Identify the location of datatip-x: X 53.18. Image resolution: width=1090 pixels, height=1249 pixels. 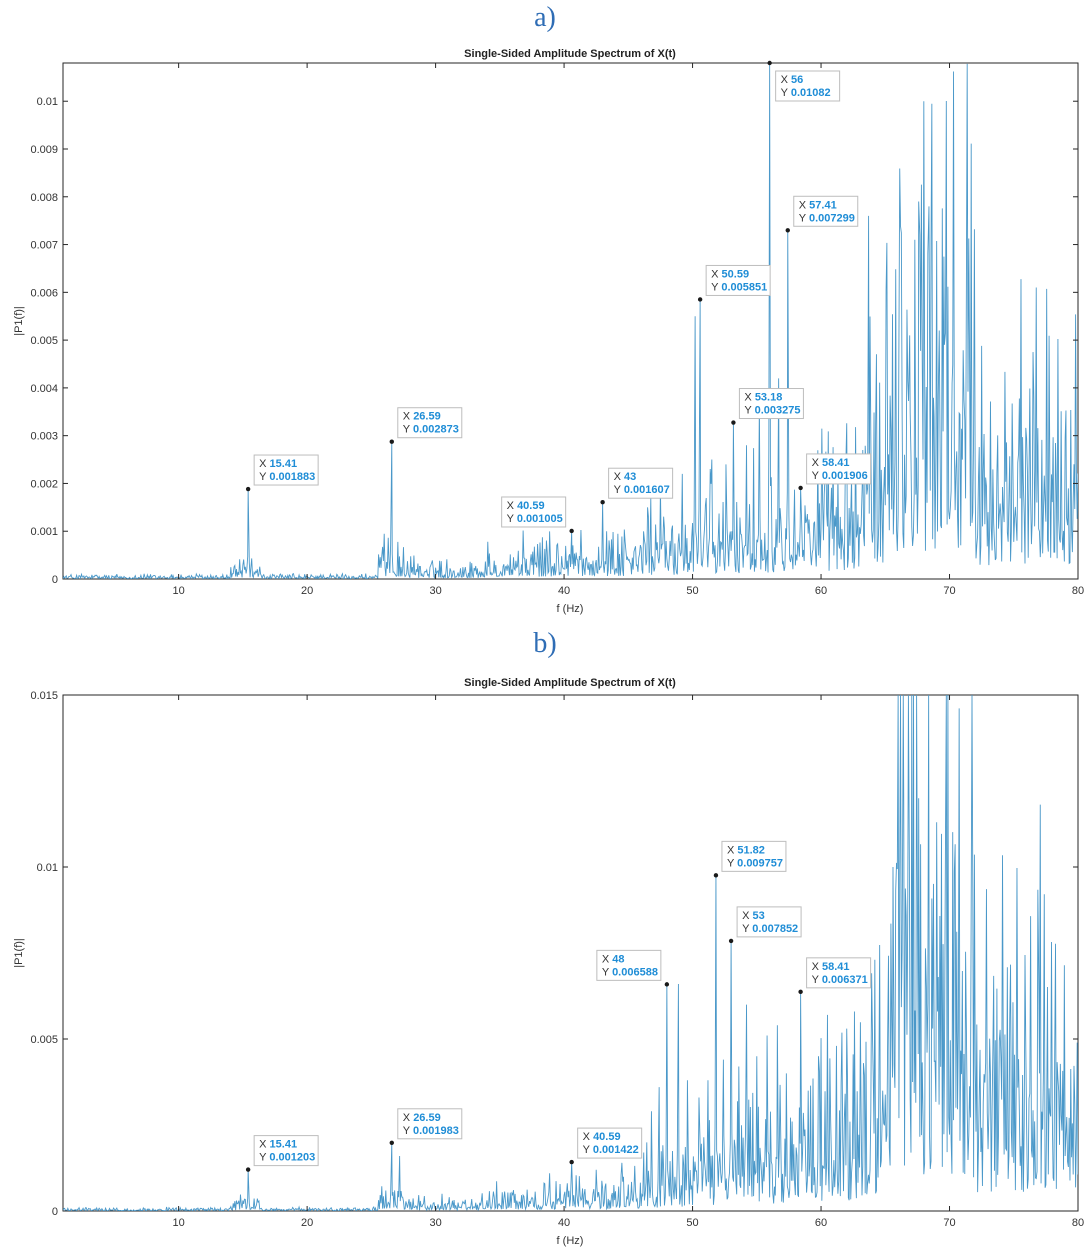
(763, 398).